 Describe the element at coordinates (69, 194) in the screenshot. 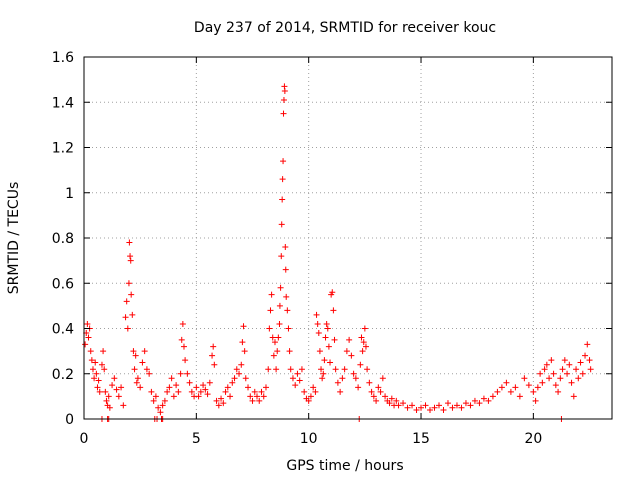

I see `y-tick-label: 1` at that location.